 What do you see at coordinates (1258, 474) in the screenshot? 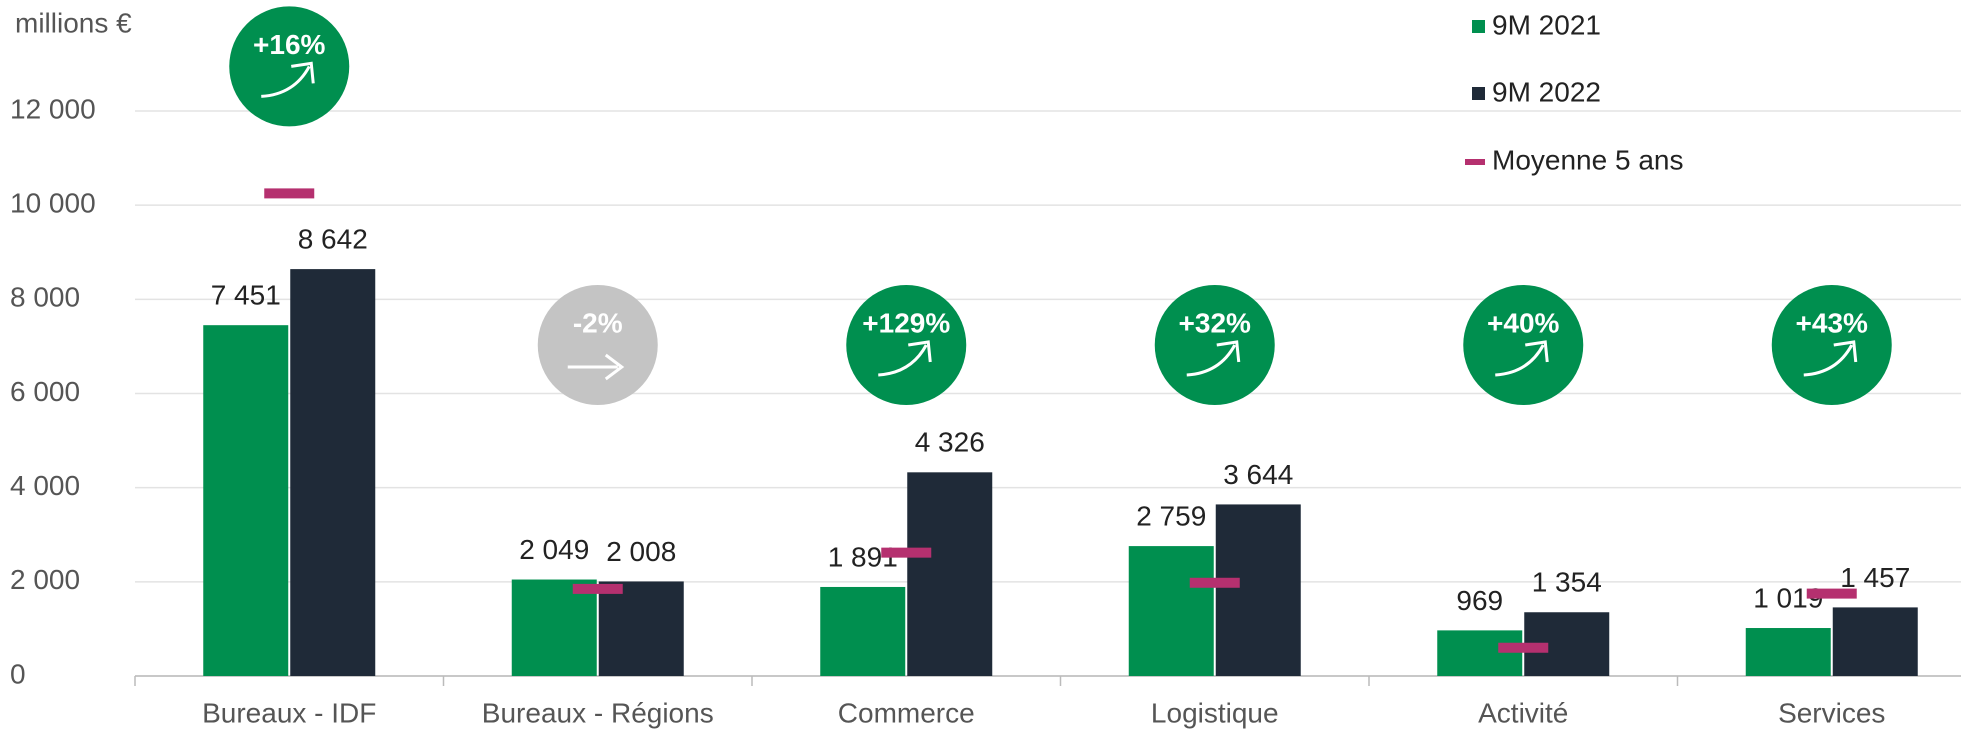
I see `value-label: 3 644` at bounding box center [1258, 474].